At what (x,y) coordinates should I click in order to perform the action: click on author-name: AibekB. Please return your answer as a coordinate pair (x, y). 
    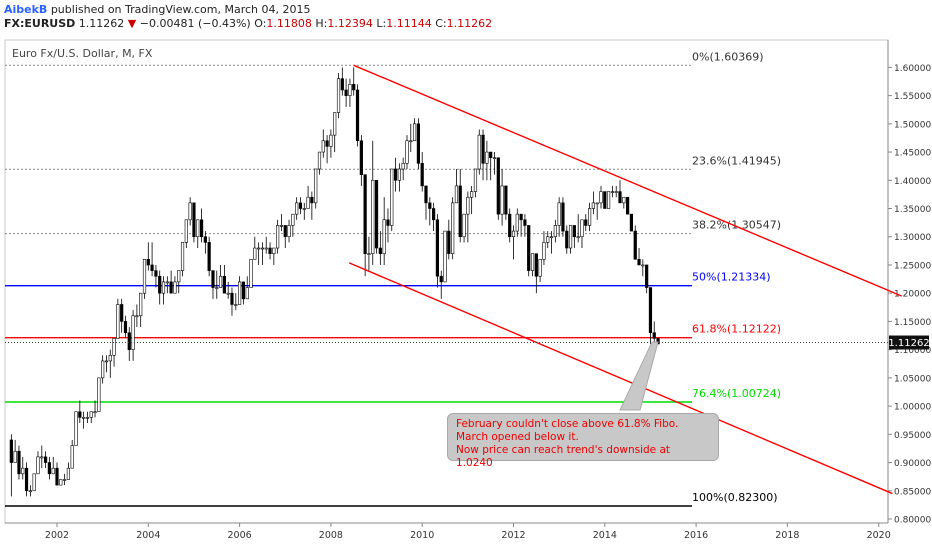
    Looking at the image, I should click on (26, 9).